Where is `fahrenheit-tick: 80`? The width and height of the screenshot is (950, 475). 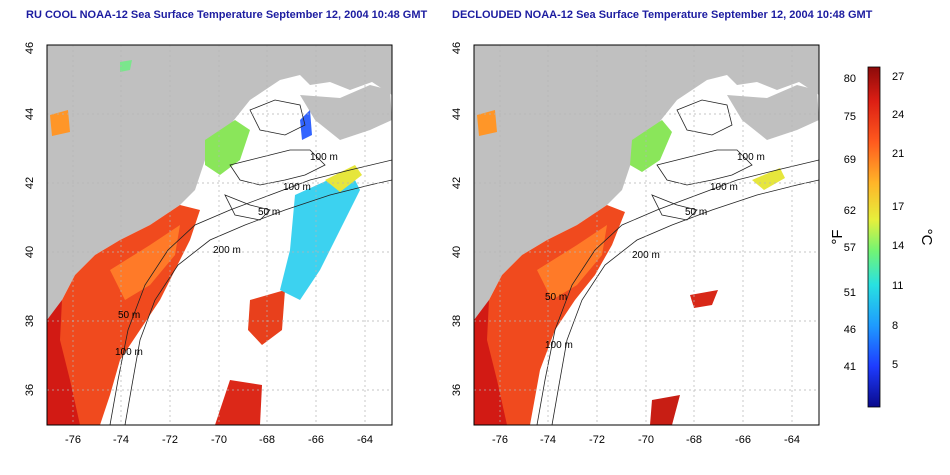 fahrenheit-tick: 80 is located at coordinates (850, 79).